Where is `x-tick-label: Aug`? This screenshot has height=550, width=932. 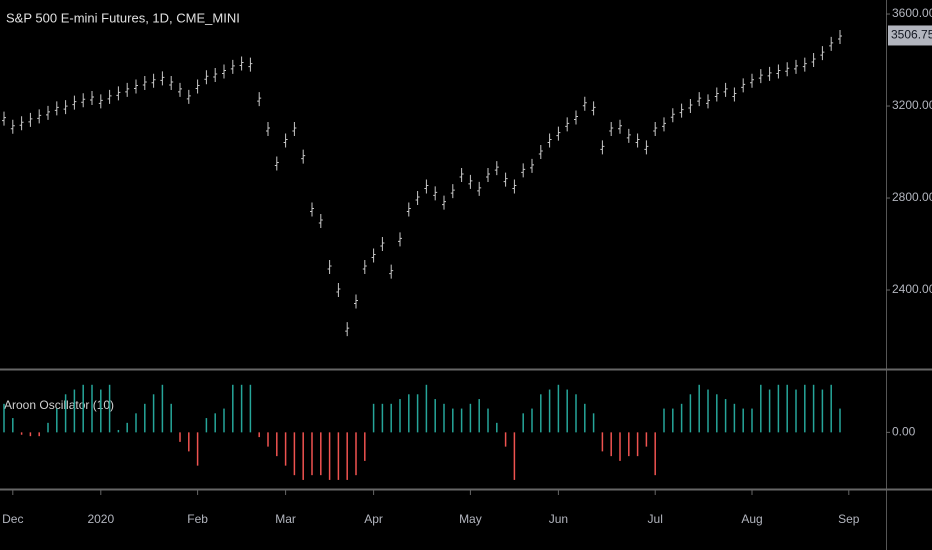
x-tick-label: Aug is located at coordinates (751, 519).